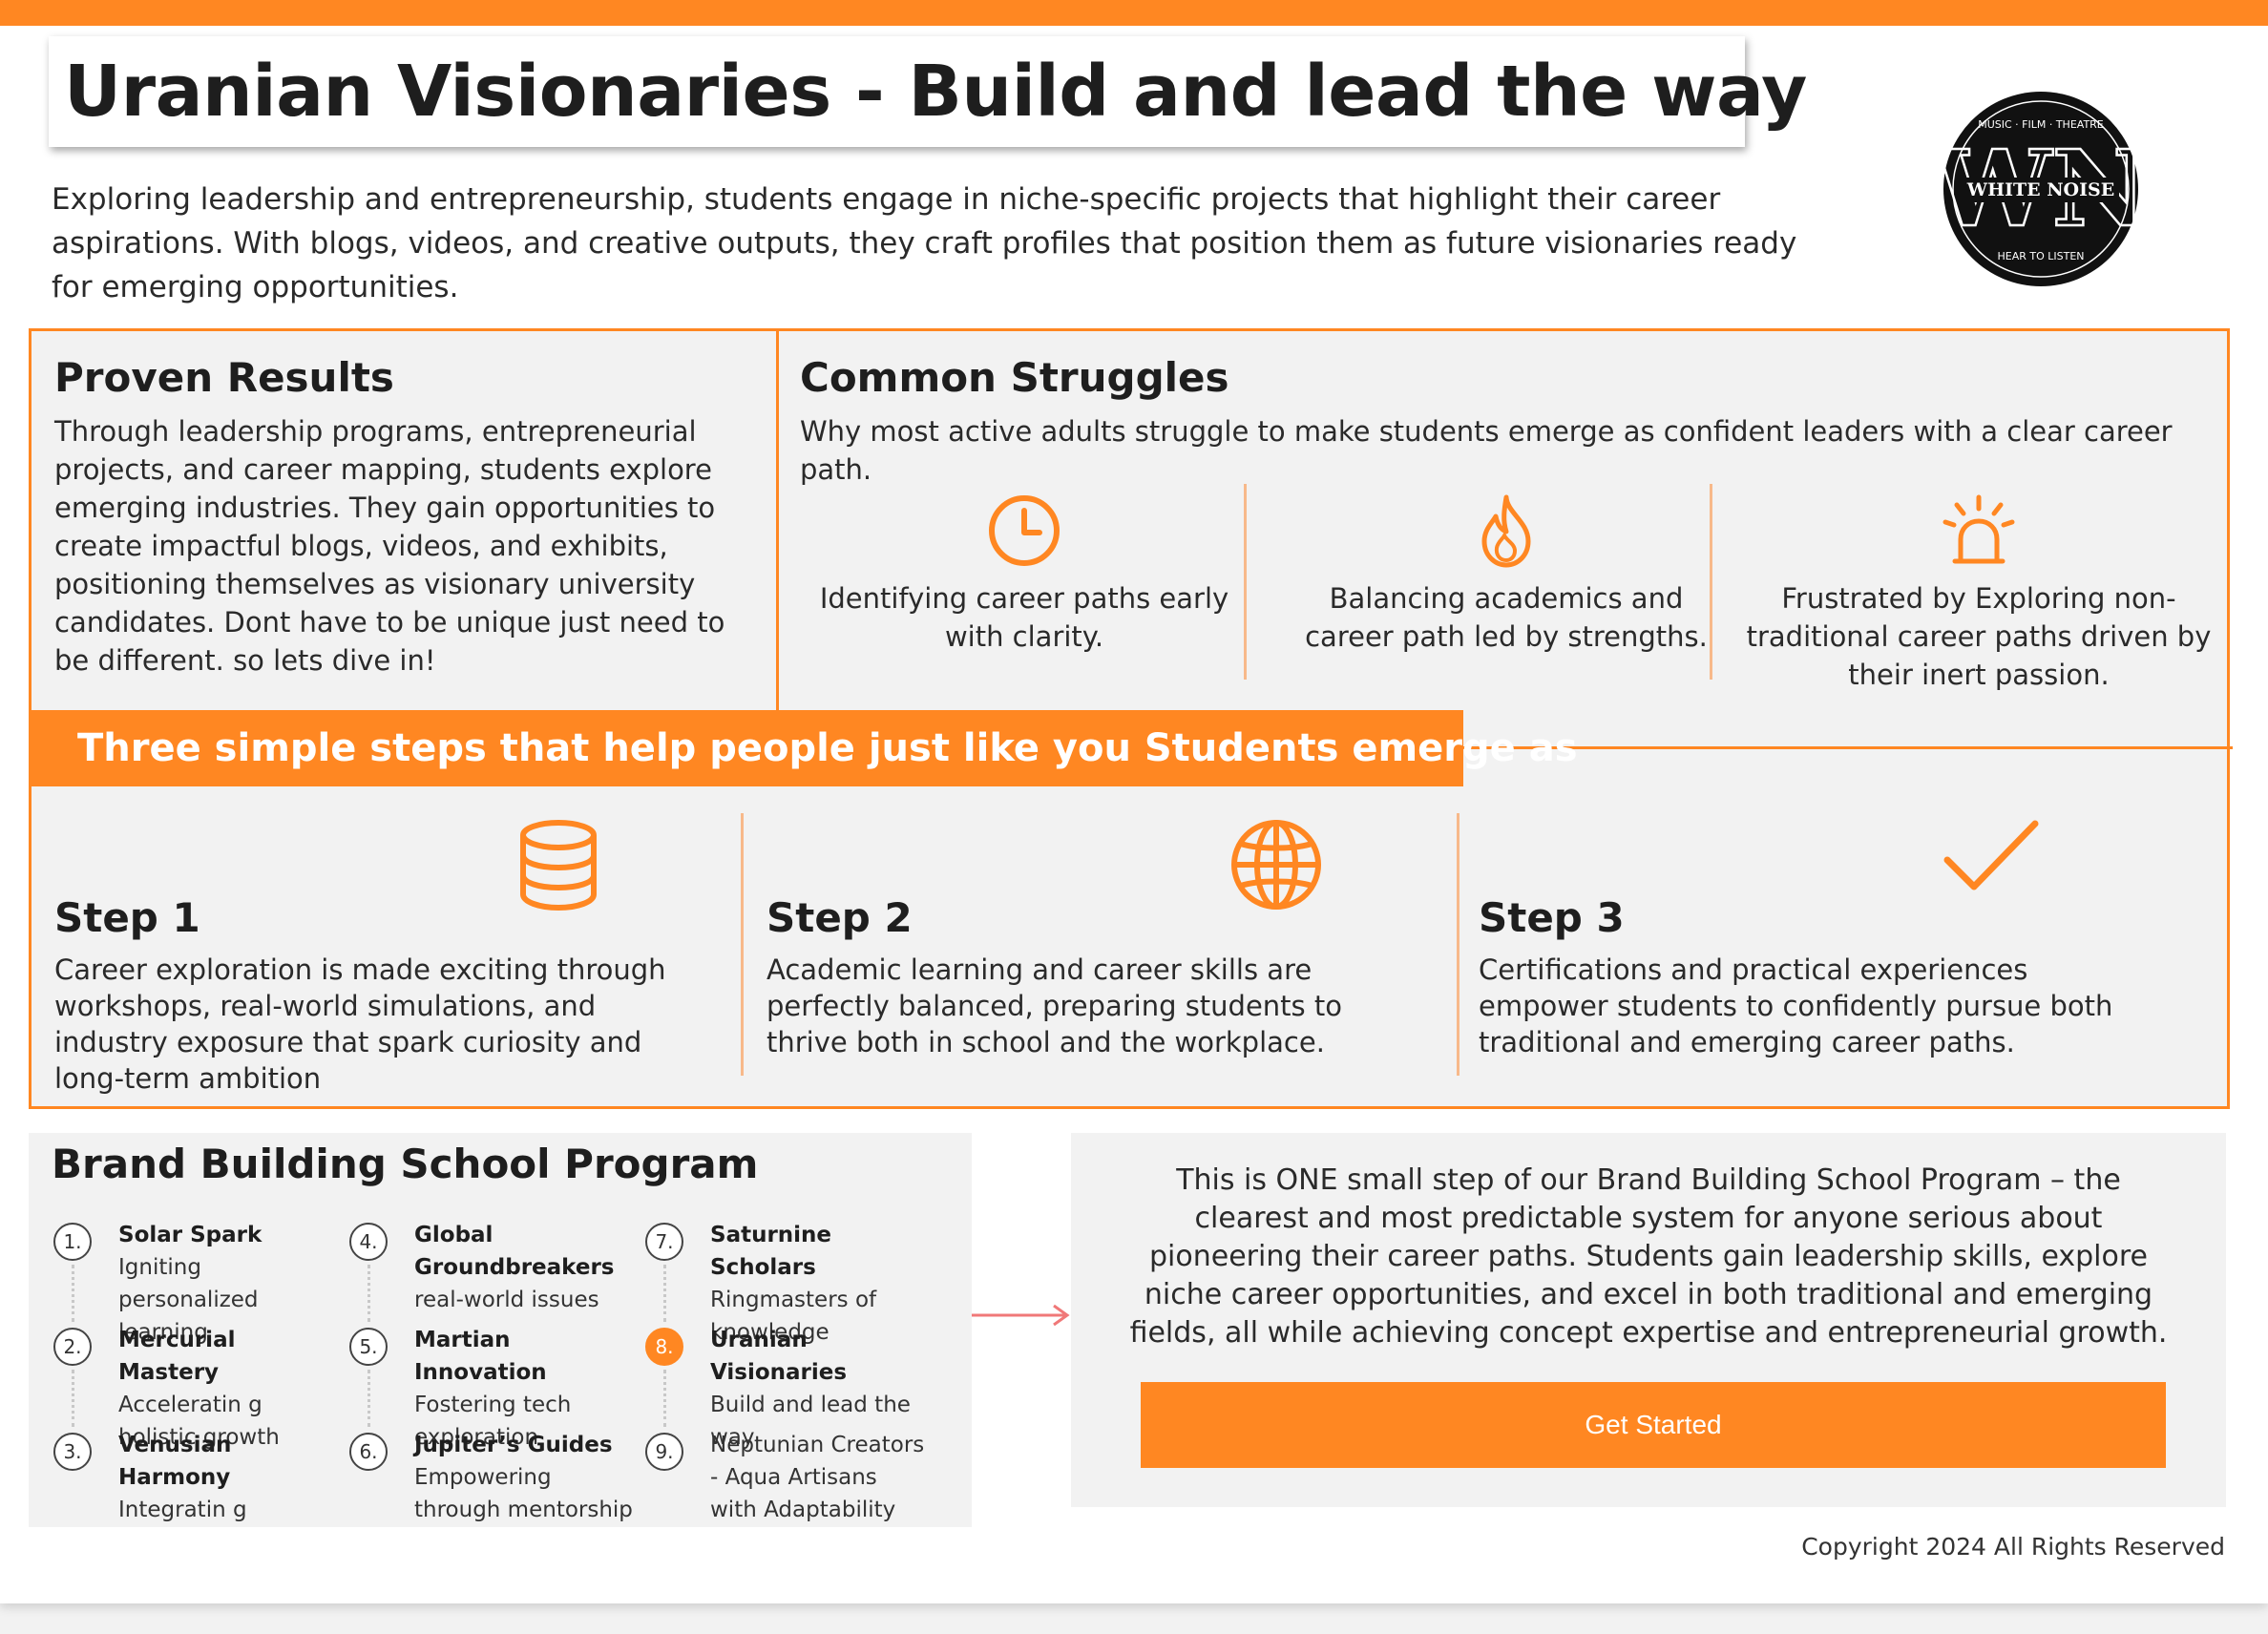  Describe the element at coordinates (839, 917) in the screenshot. I see `step-label: Step 2` at that location.